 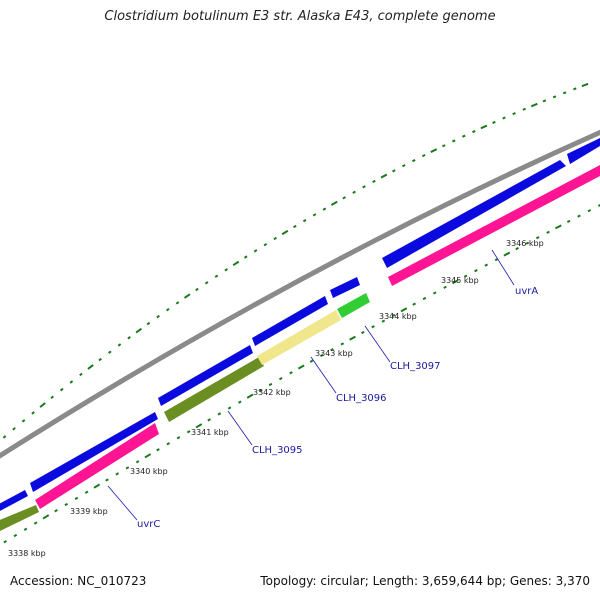 What do you see at coordinates (78, 581) in the screenshot?
I see `accession-text: Accession: NC_010723` at bounding box center [78, 581].